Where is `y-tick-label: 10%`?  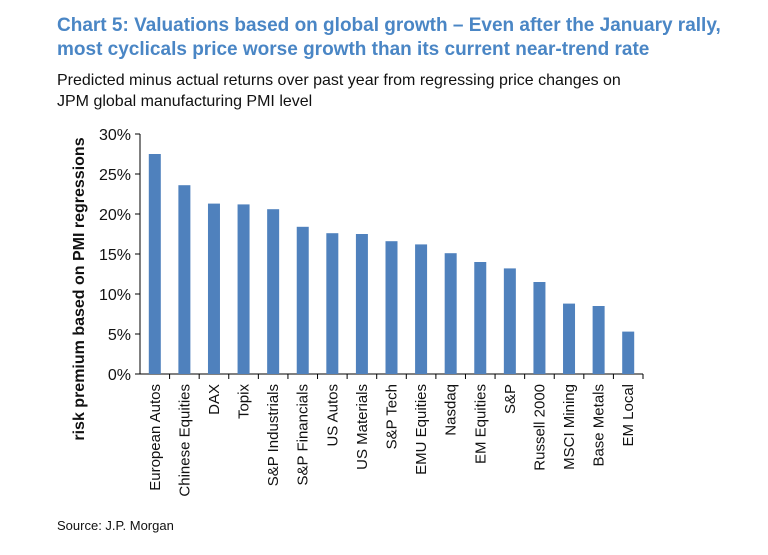
y-tick-label: 10% is located at coordinates (115, 295).